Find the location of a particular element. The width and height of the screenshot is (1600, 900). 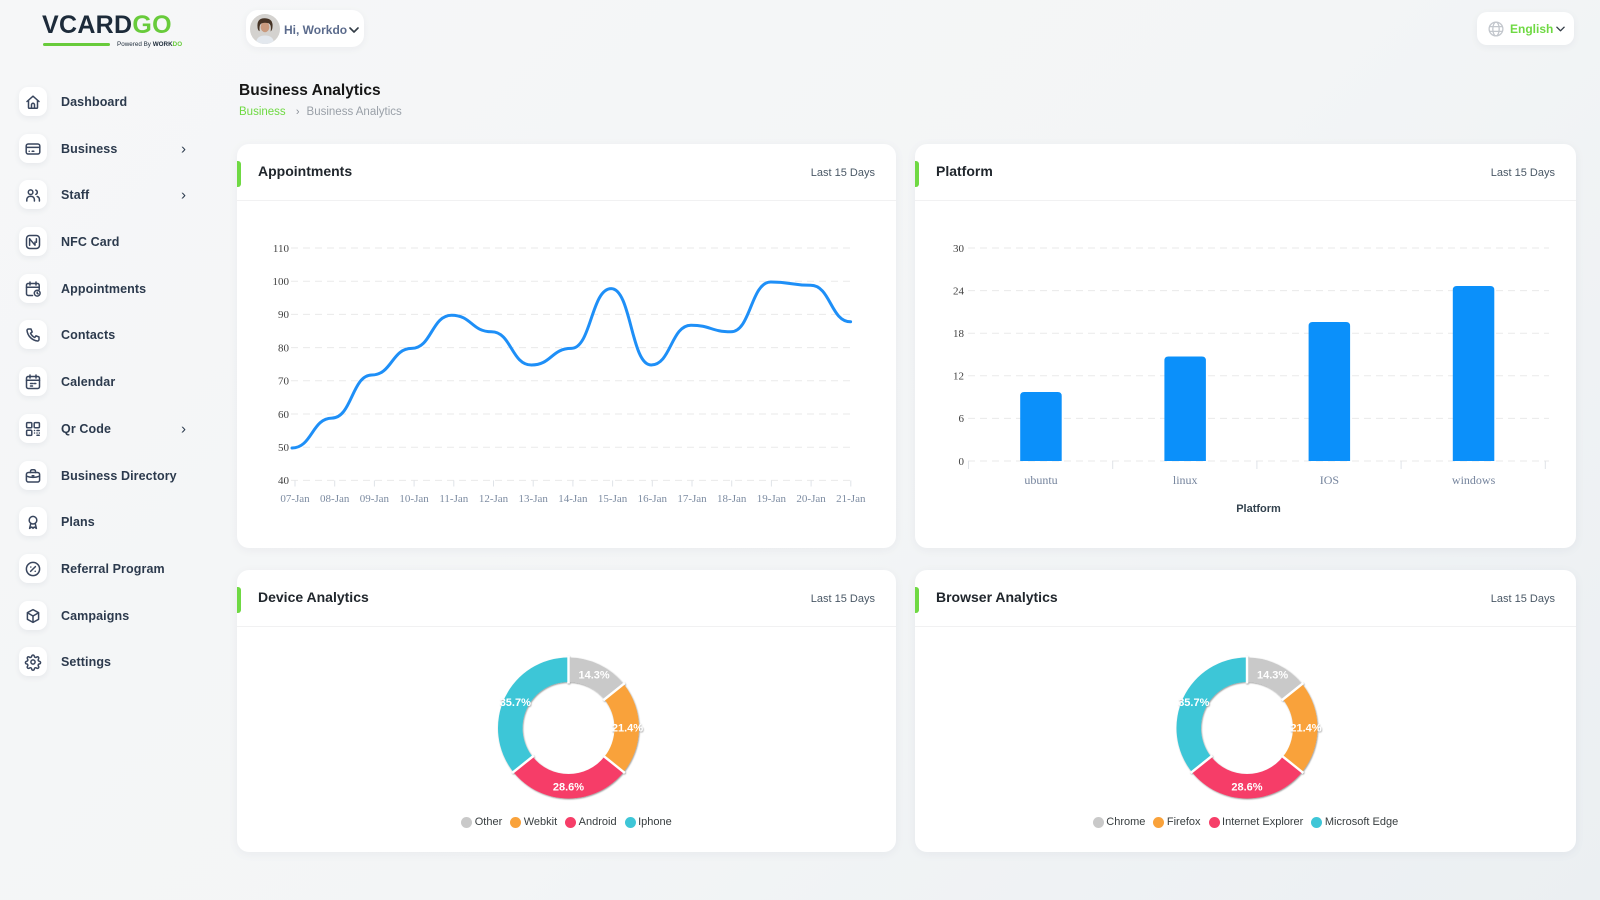

svg-text: IOS is located at coordinates (1329, 480).